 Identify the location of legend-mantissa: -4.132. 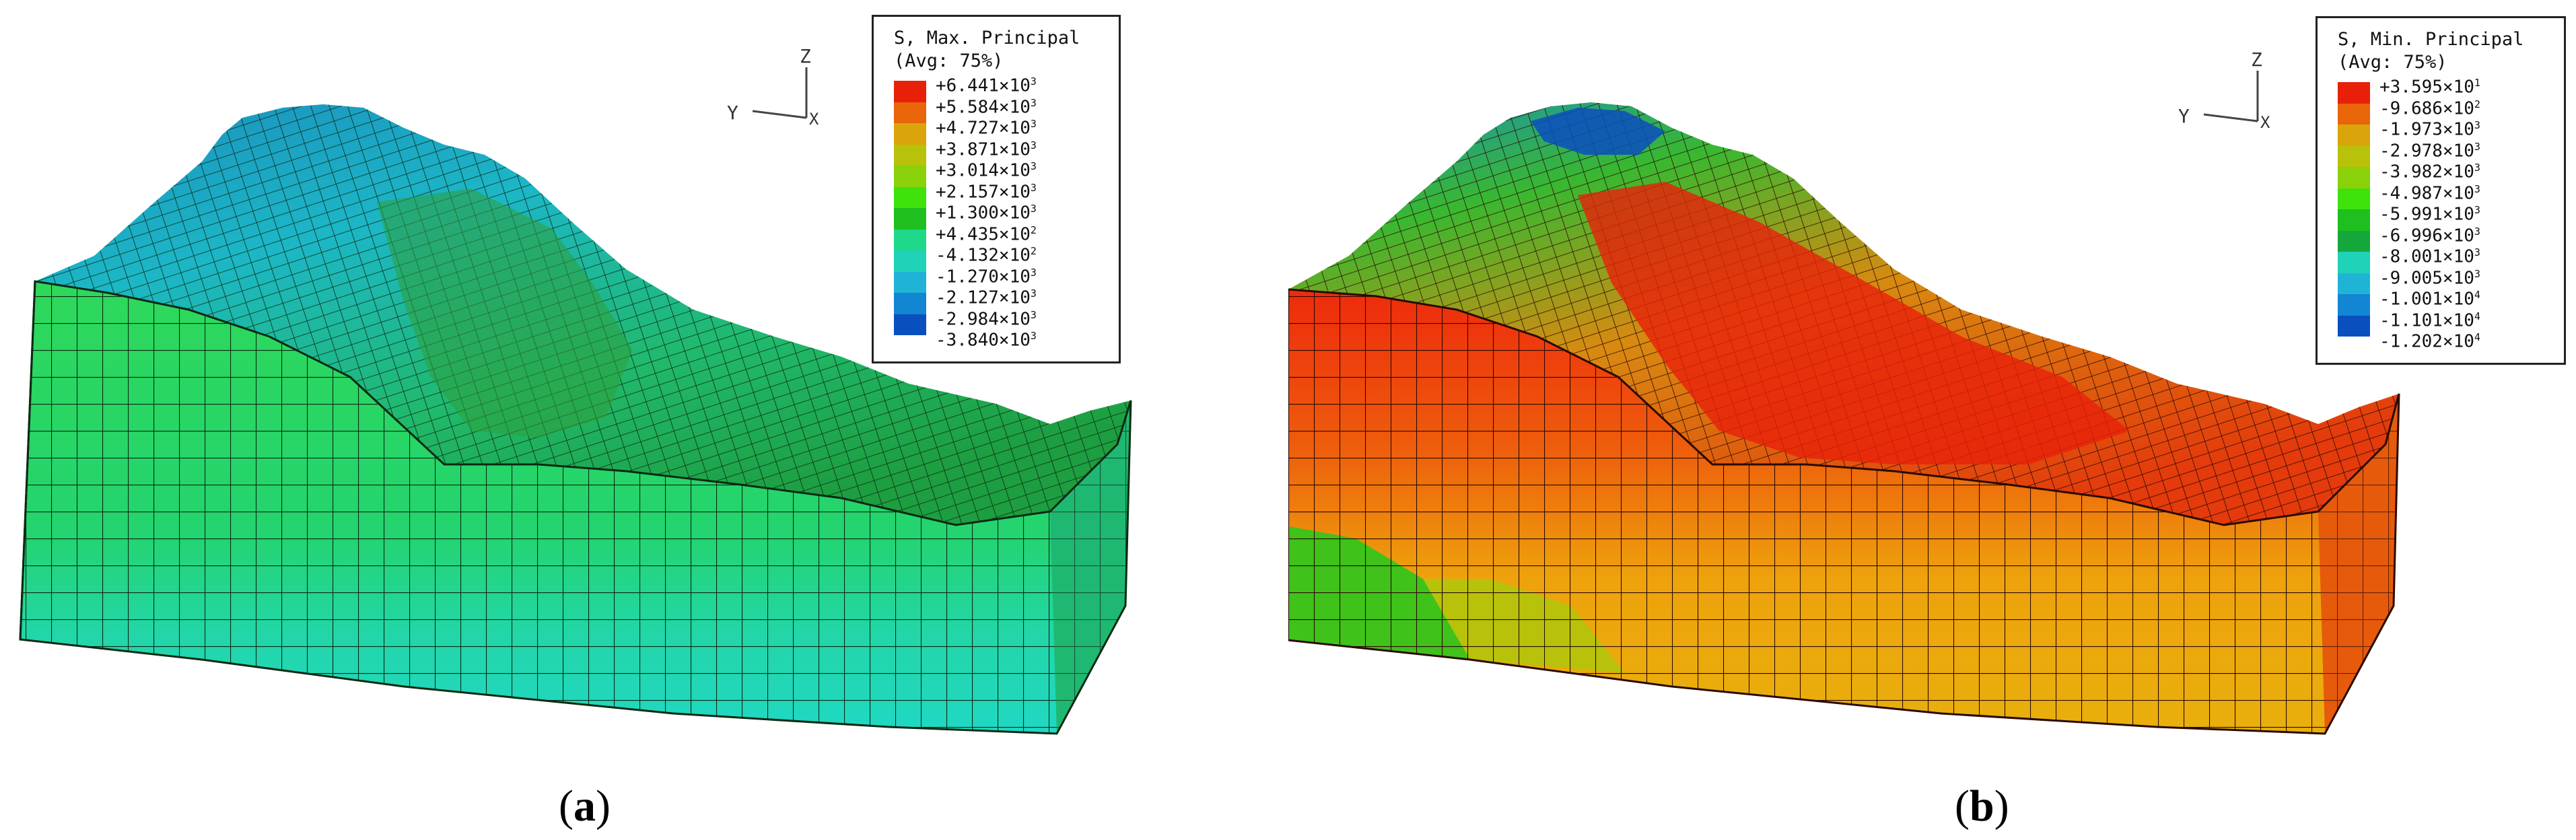
(967, 256).